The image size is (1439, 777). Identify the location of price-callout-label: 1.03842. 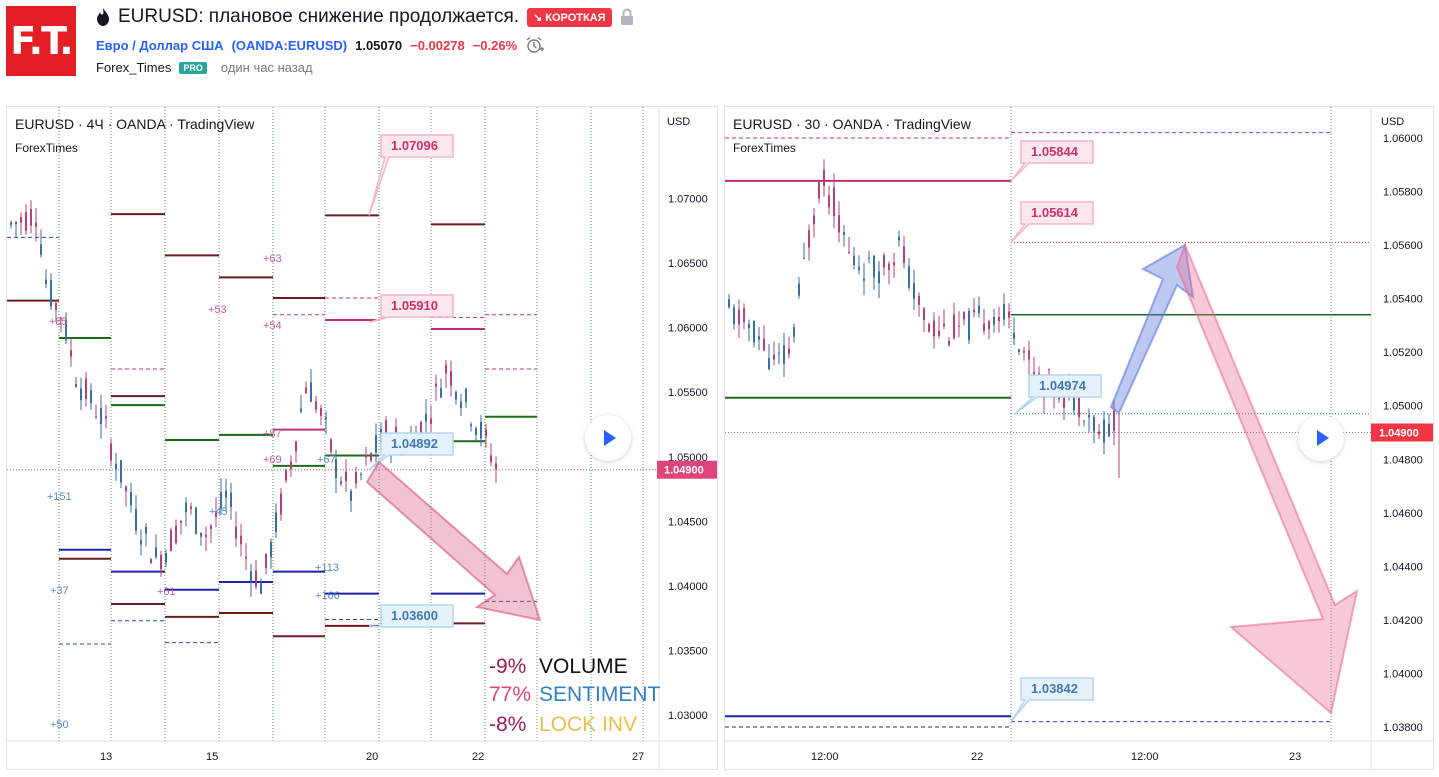
(1054, 688).